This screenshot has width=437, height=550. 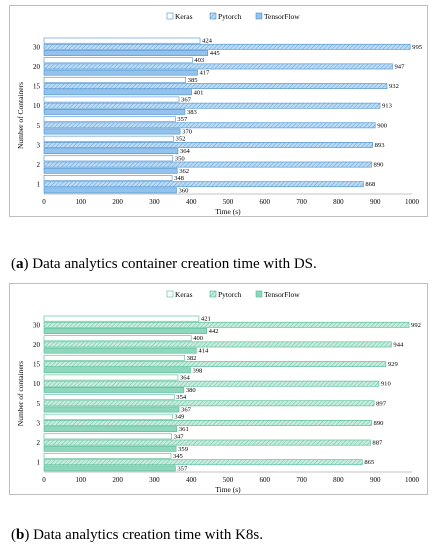 What do you see at coordinates (180, 158) in the screenshot?
I see `data-label: 350` at bounding box center [180, 158].